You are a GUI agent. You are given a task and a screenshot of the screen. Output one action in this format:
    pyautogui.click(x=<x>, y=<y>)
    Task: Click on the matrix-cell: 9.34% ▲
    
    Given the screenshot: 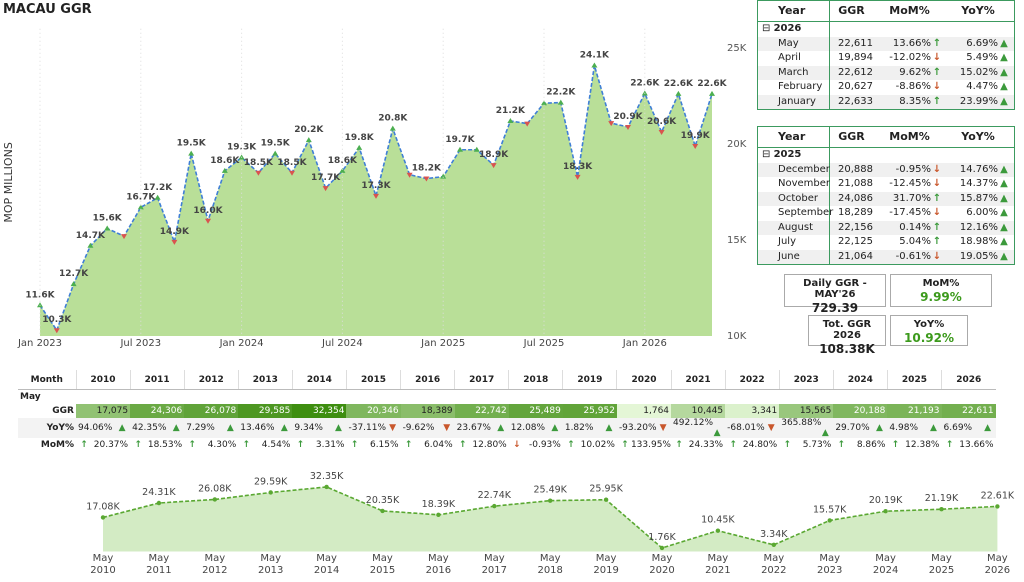 What is the action you would take?
    pyautogui.click(x=319, y=428)
    